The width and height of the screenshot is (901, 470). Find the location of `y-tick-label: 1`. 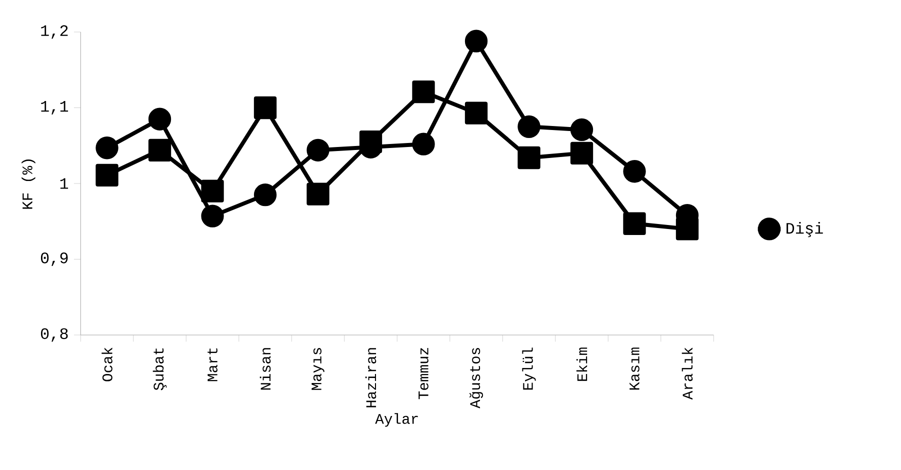

y-tick-label: 1 is located at coordinates (64, 183).